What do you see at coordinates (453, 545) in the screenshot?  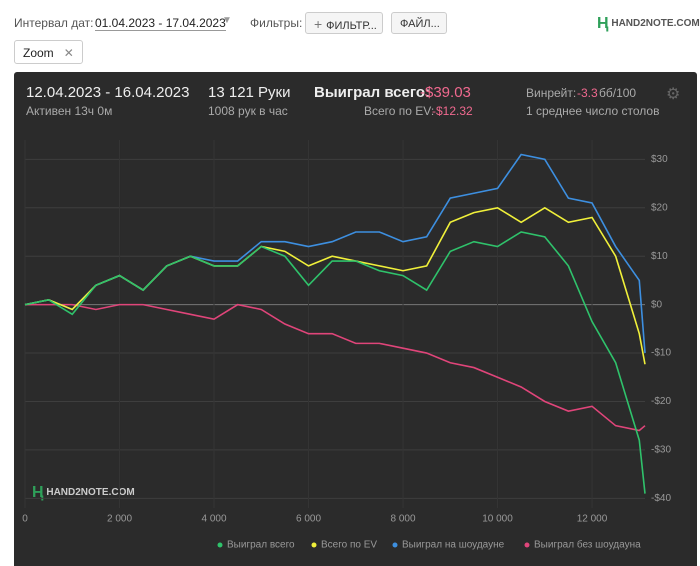 I see `legend-label: Выиграл на шоудауне` at bounding box center [453, 545].